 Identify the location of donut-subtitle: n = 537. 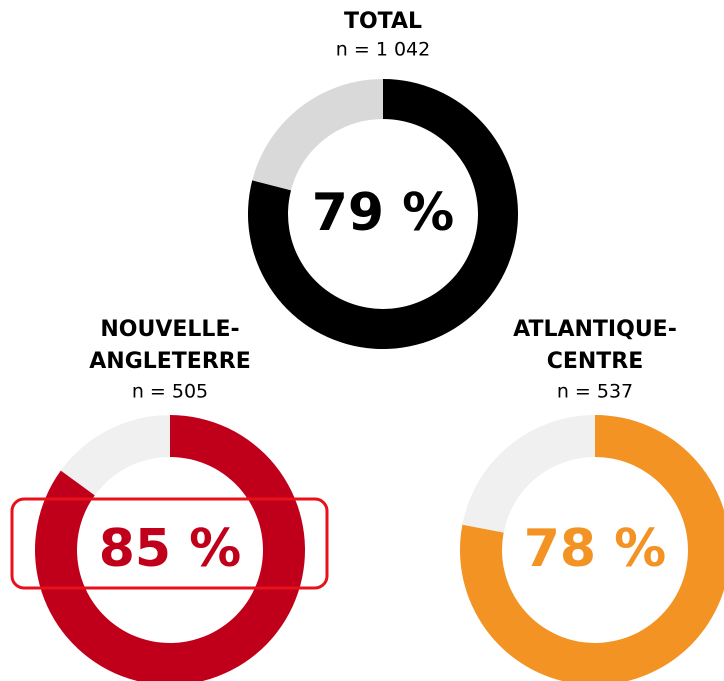
(595, 392).